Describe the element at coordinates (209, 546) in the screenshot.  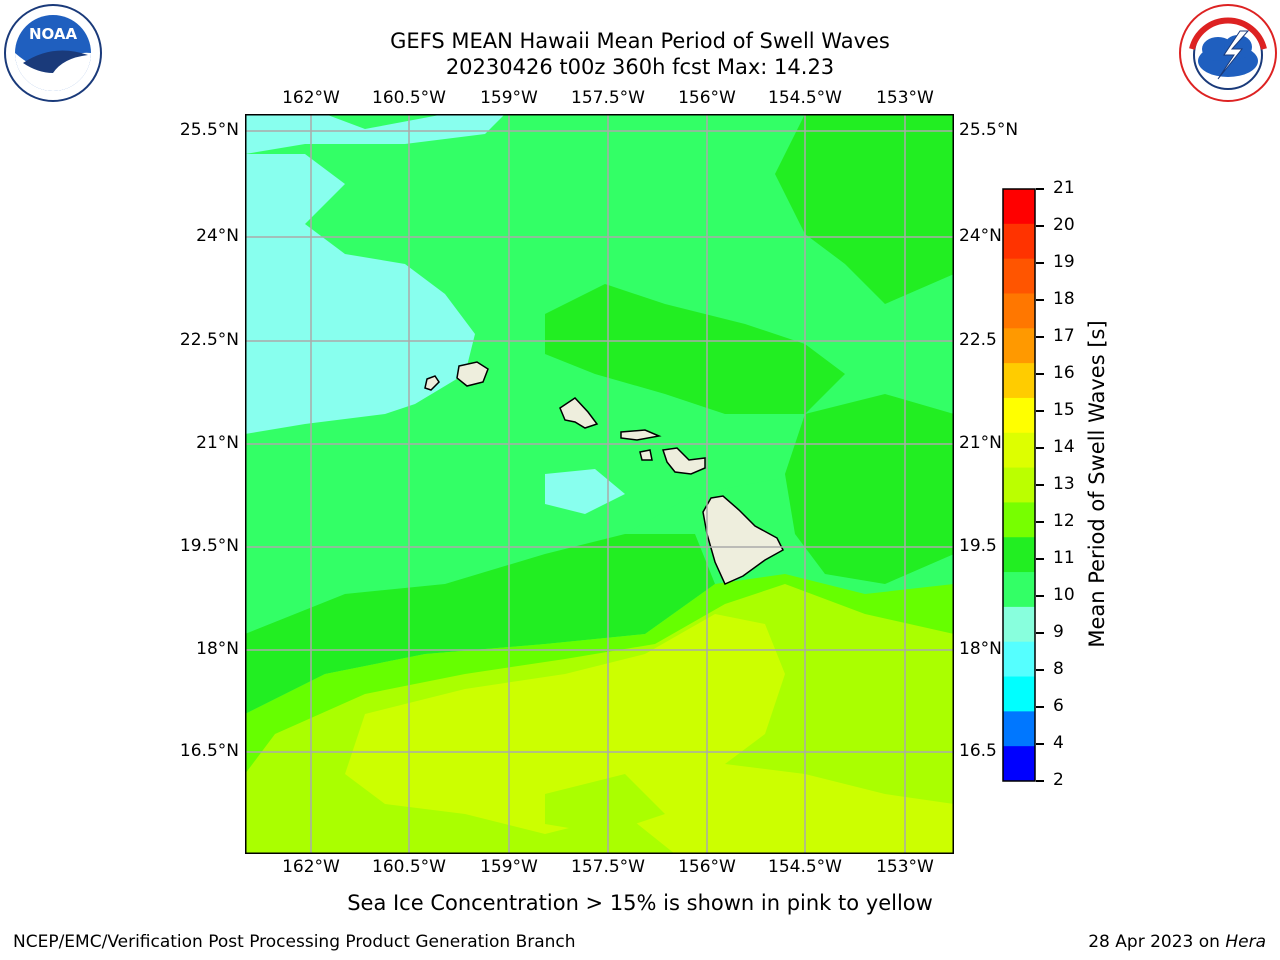
I see `lat-label-left-4: 19.5°N` at that location.